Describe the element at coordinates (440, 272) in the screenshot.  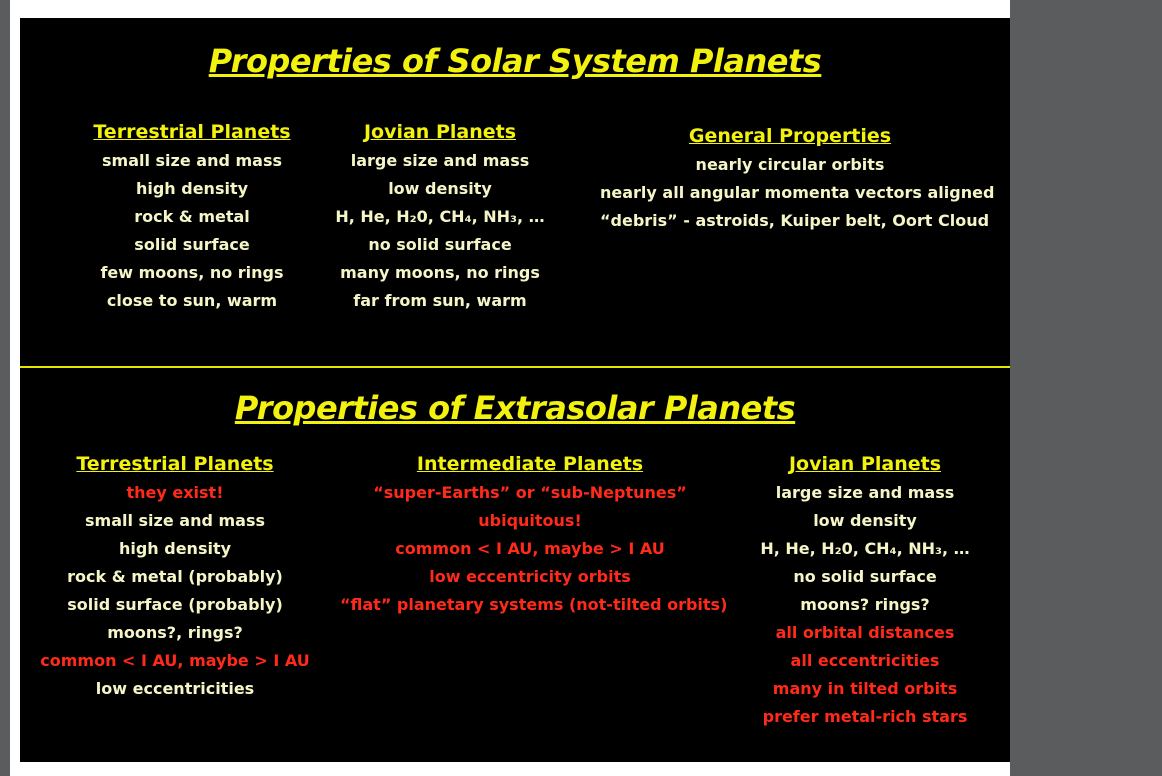
I see `list-item: many moons, no rings` at that location.